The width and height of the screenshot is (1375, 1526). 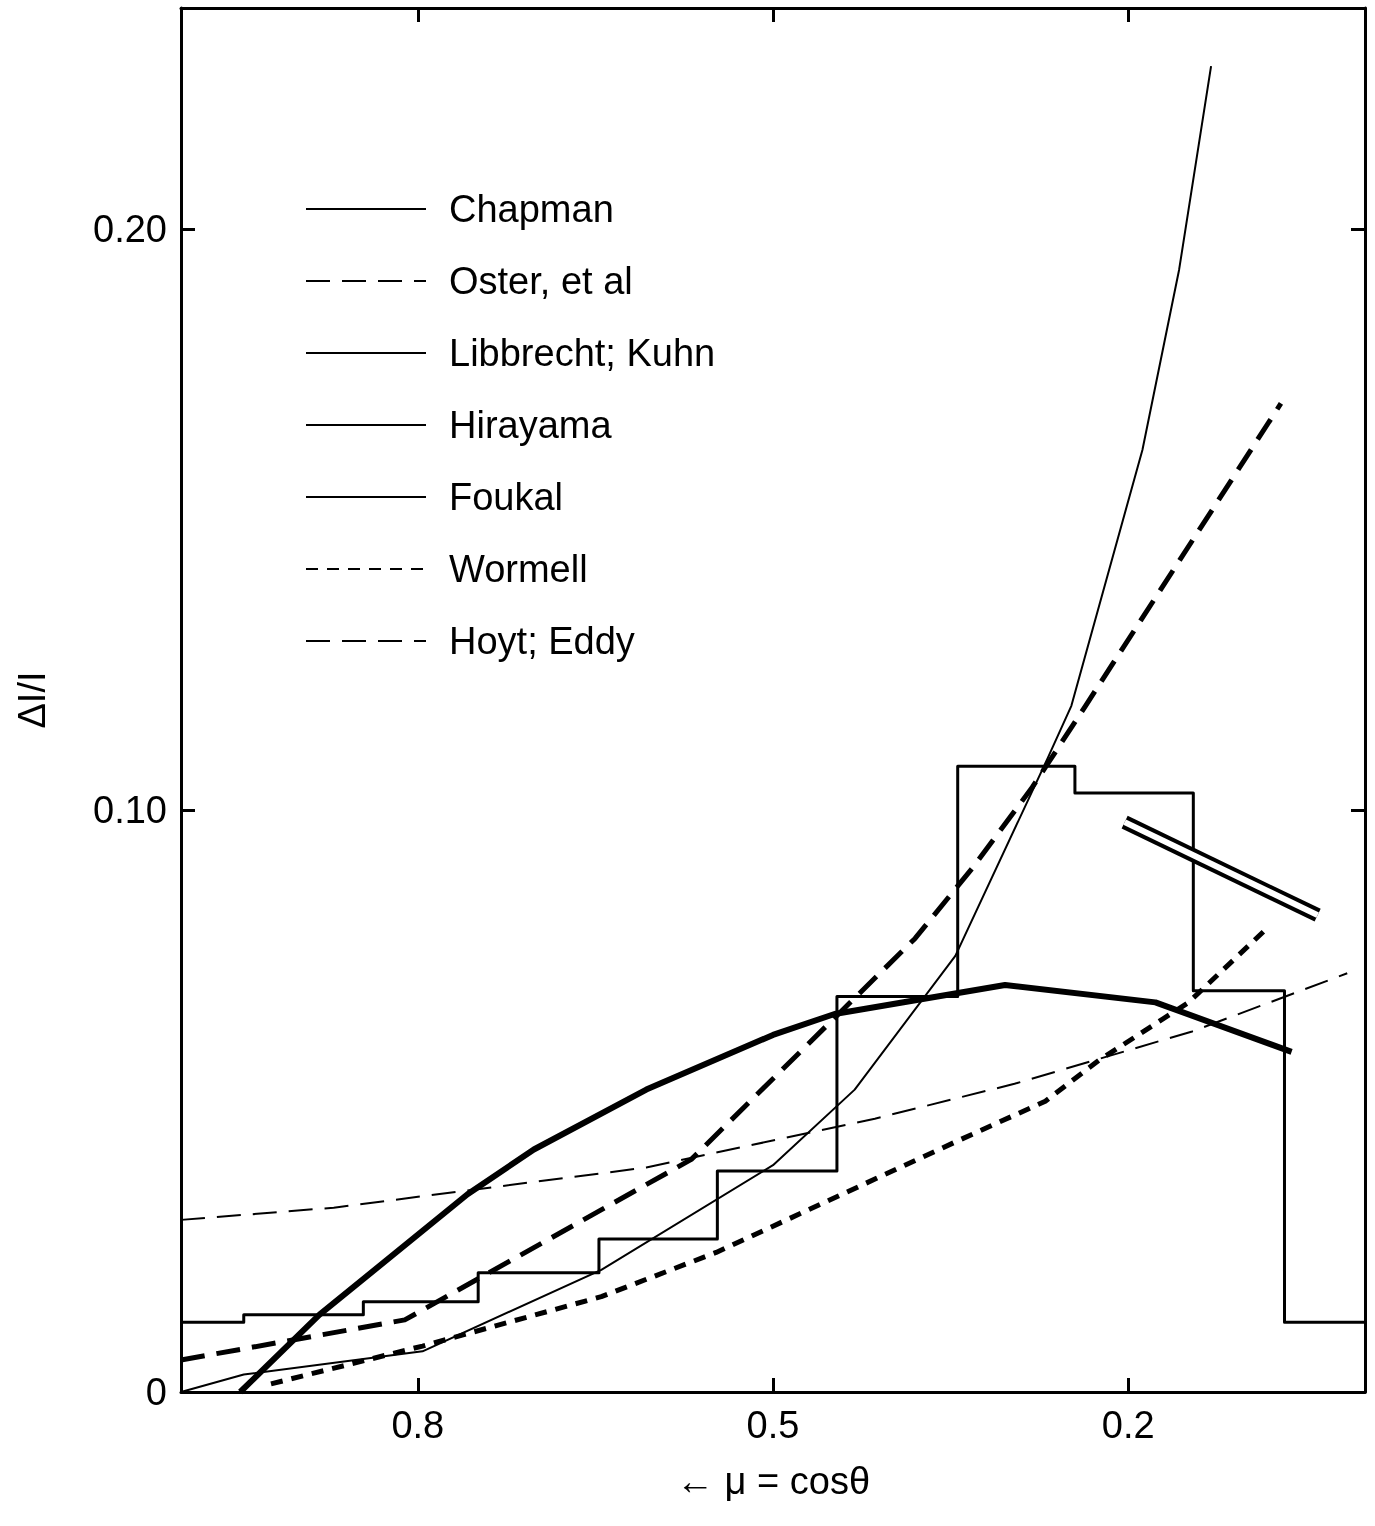 I want to click on y-tick-label: 0.20, so click(x=130, y=228).